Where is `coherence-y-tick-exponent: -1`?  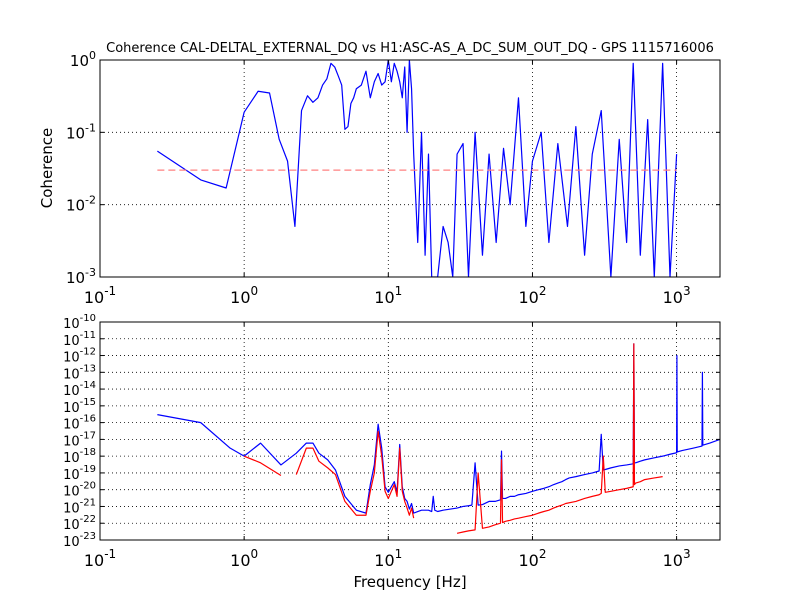
coherence-y-tick-exponent: -1 is located at coordinates (90, 127).